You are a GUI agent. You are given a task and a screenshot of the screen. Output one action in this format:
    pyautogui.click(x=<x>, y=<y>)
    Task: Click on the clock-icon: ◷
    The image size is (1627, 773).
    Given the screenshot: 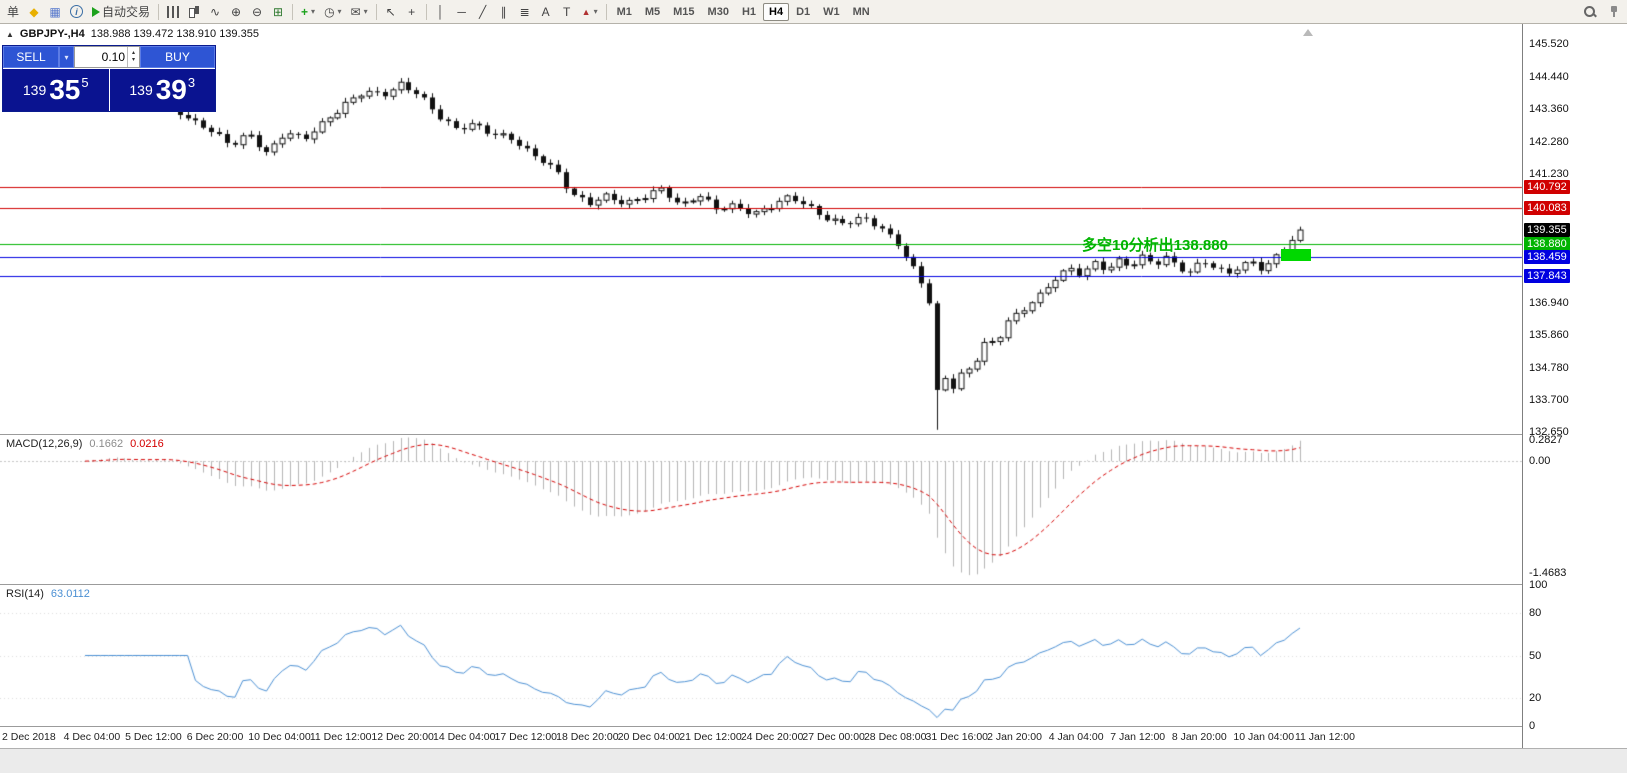 What is the action you would take?
    pyautogui.click(x=329, y=11)
    